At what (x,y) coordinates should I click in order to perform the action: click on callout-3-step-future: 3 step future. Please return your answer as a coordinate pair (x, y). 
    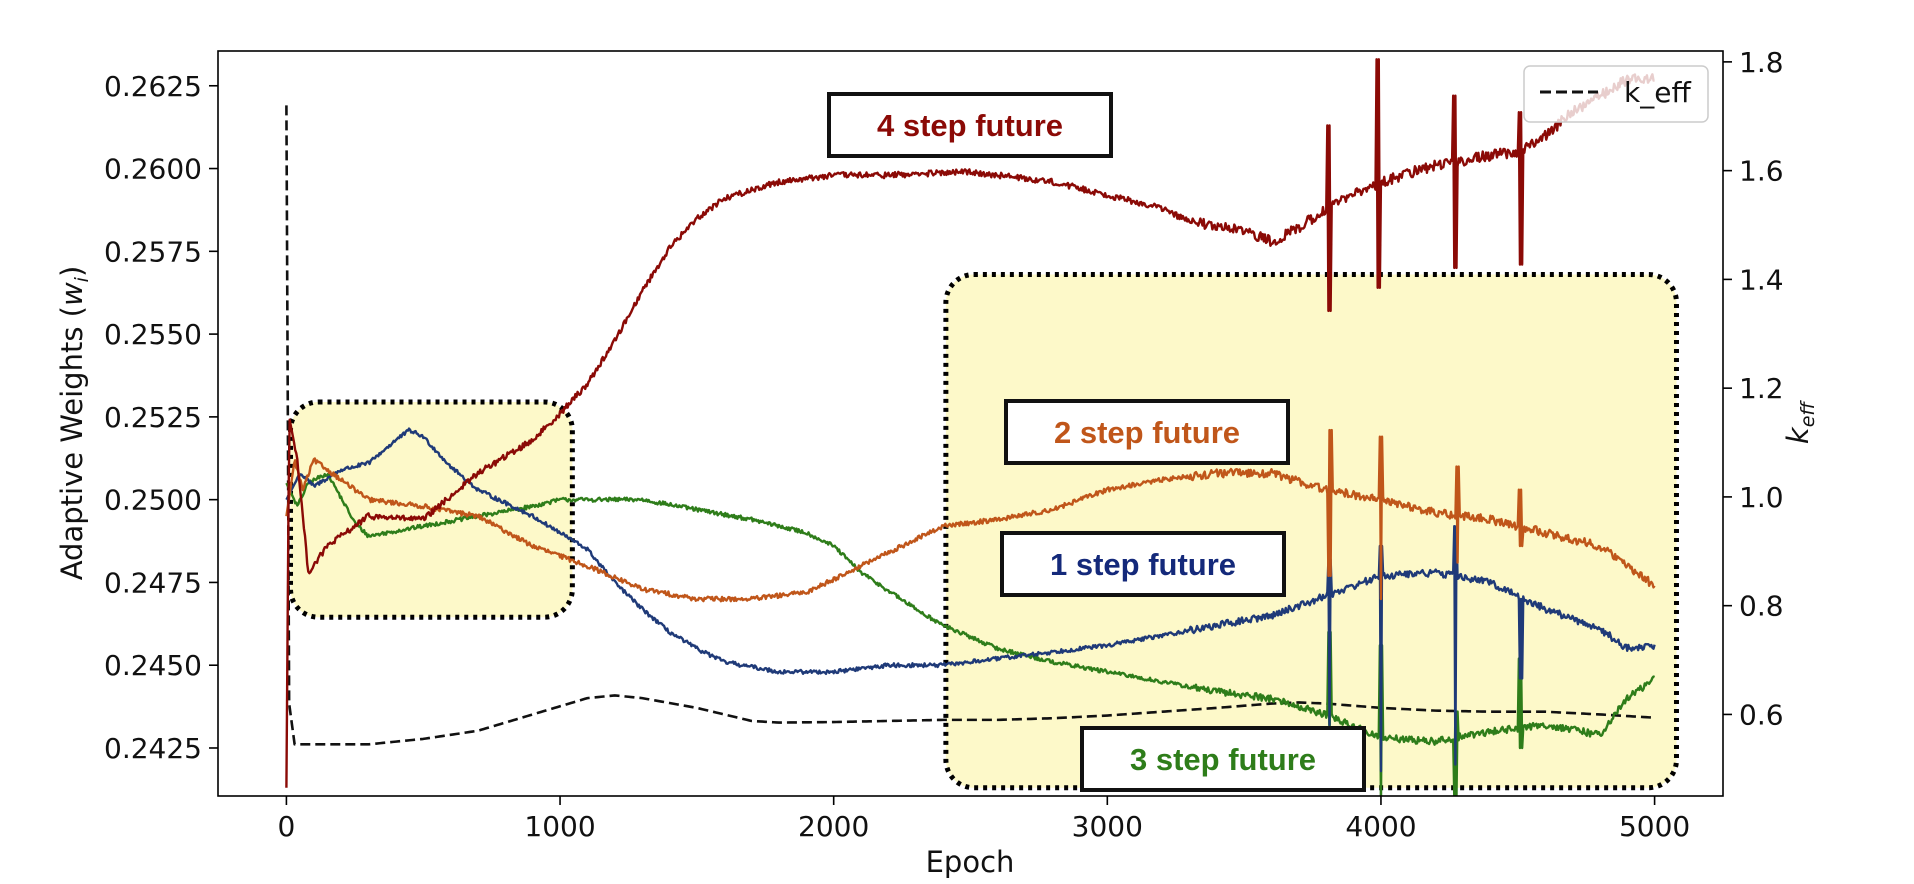
    Looking at the image, I should click on (1223, 759).